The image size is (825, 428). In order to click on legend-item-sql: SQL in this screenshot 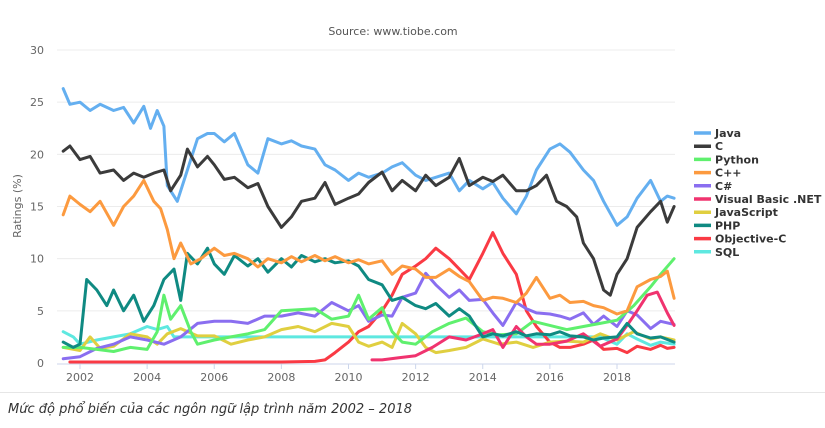, I will do `click(716, 252)`.